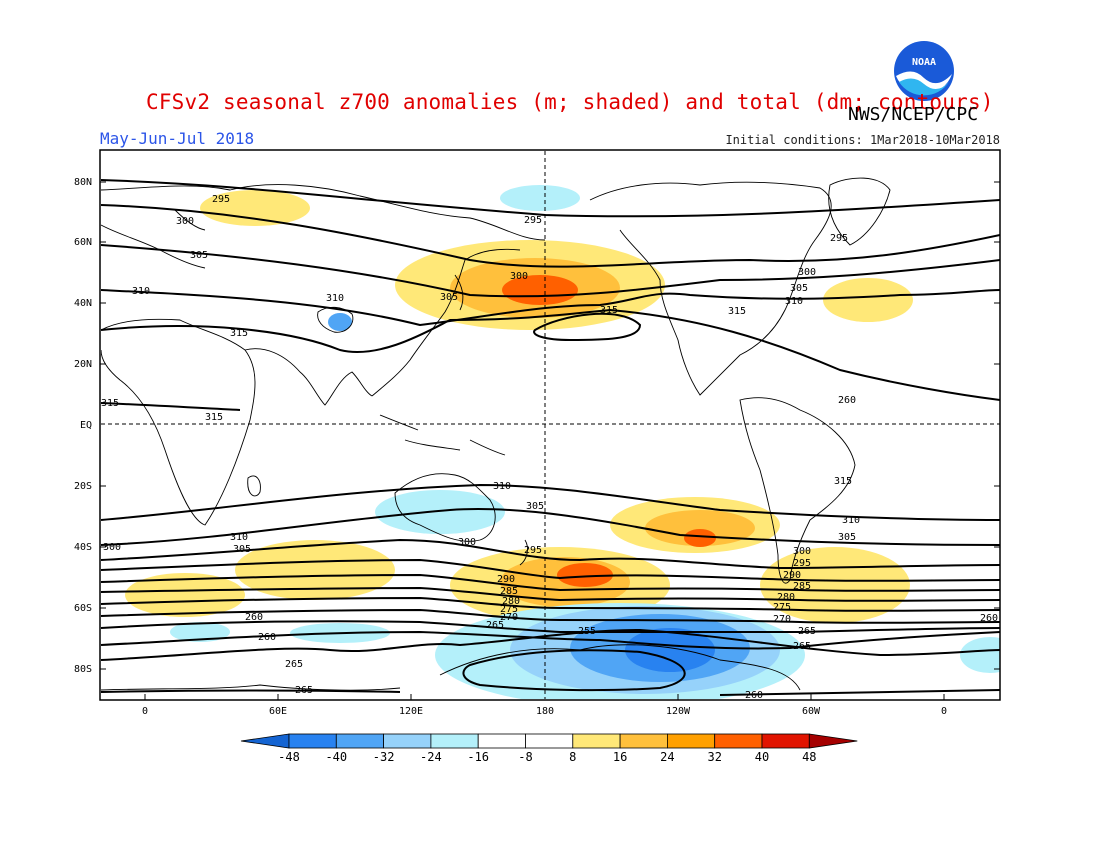 This screenshot has height=850, width=1100. I want to click on lat-label-20s: 20S, so click(83, 486).